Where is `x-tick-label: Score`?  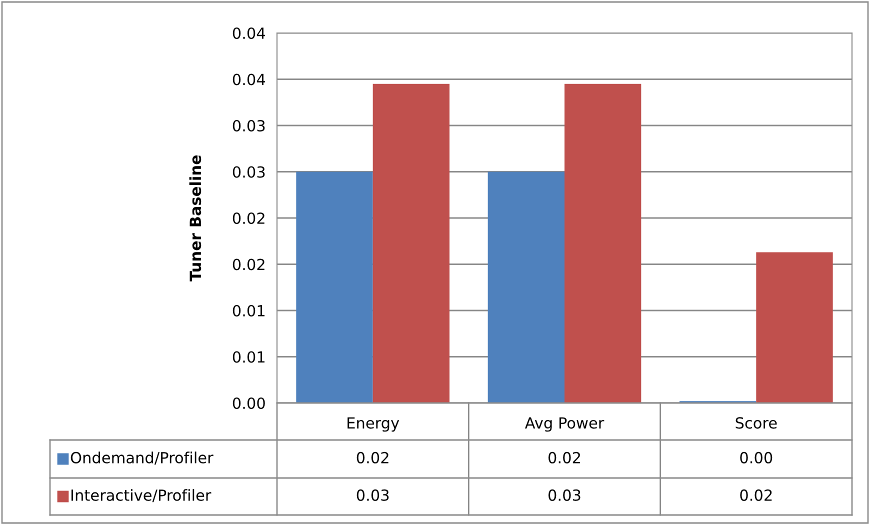 x-tick-label: Score is located at coordinates (756, 423).